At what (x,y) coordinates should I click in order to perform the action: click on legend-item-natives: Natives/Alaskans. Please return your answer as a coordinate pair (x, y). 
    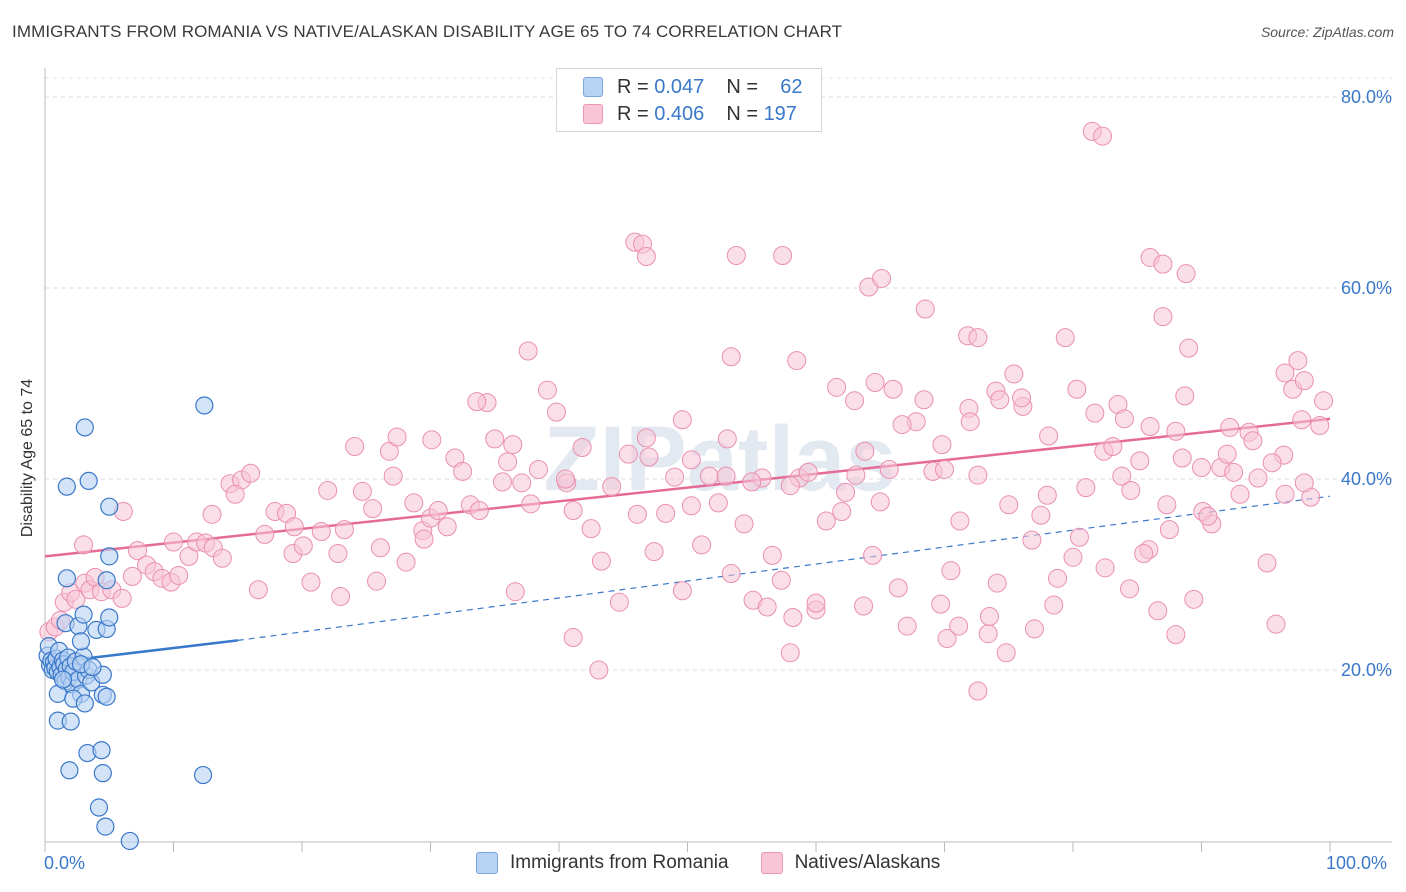
    Looking at the image, I should click on (850, 863).